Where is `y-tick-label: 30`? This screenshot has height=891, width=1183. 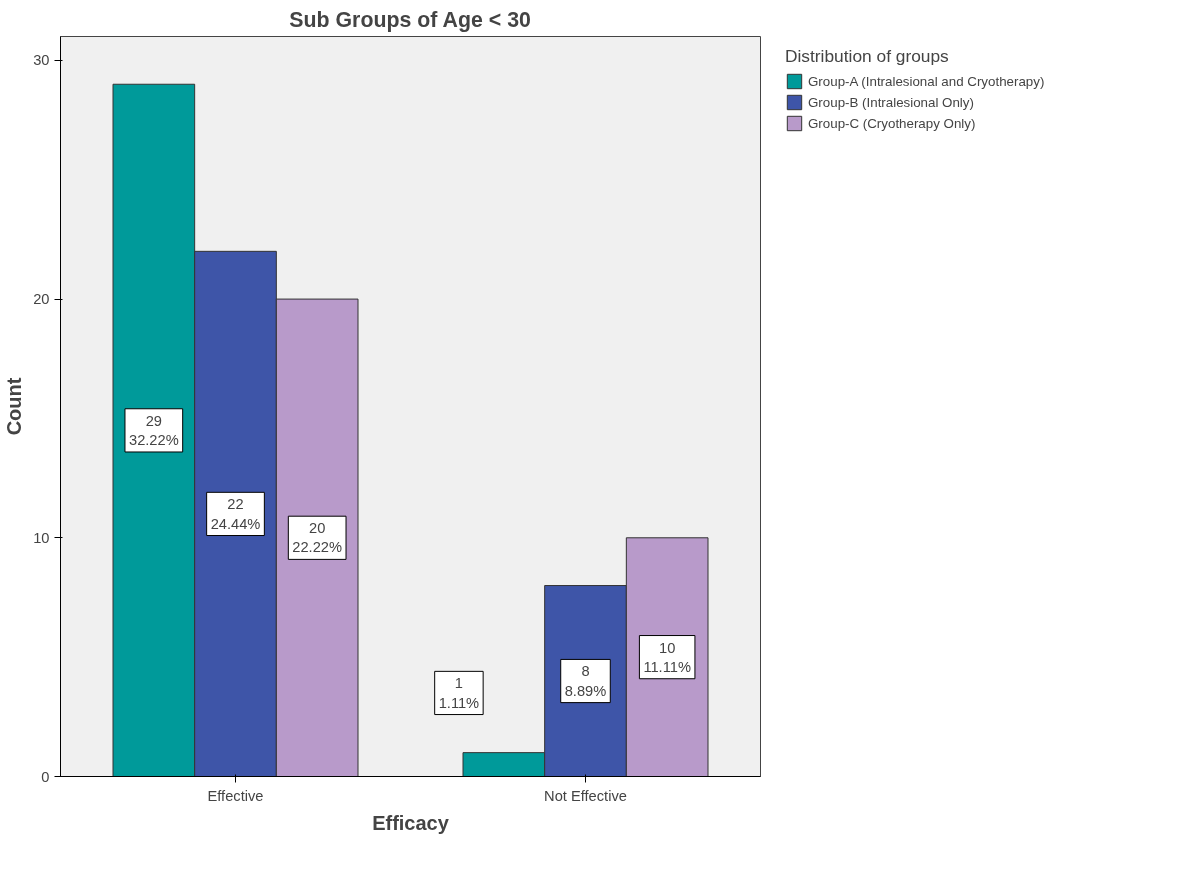
y-tick-label: 30 is located at coordinates (41, 60).